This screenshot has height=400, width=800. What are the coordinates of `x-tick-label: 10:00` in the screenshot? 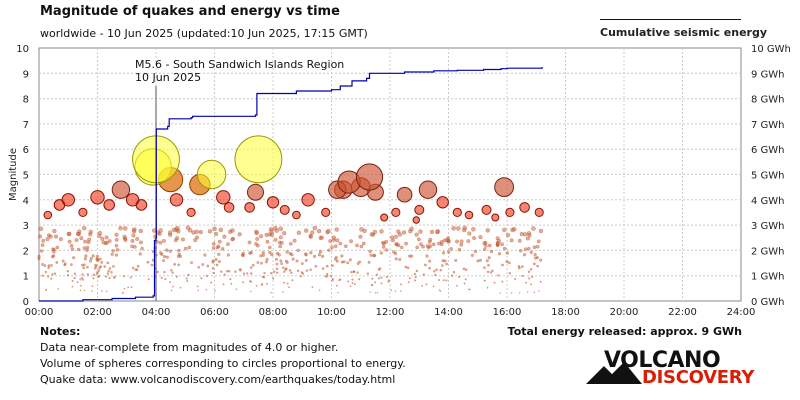 It's located at (331, 312).